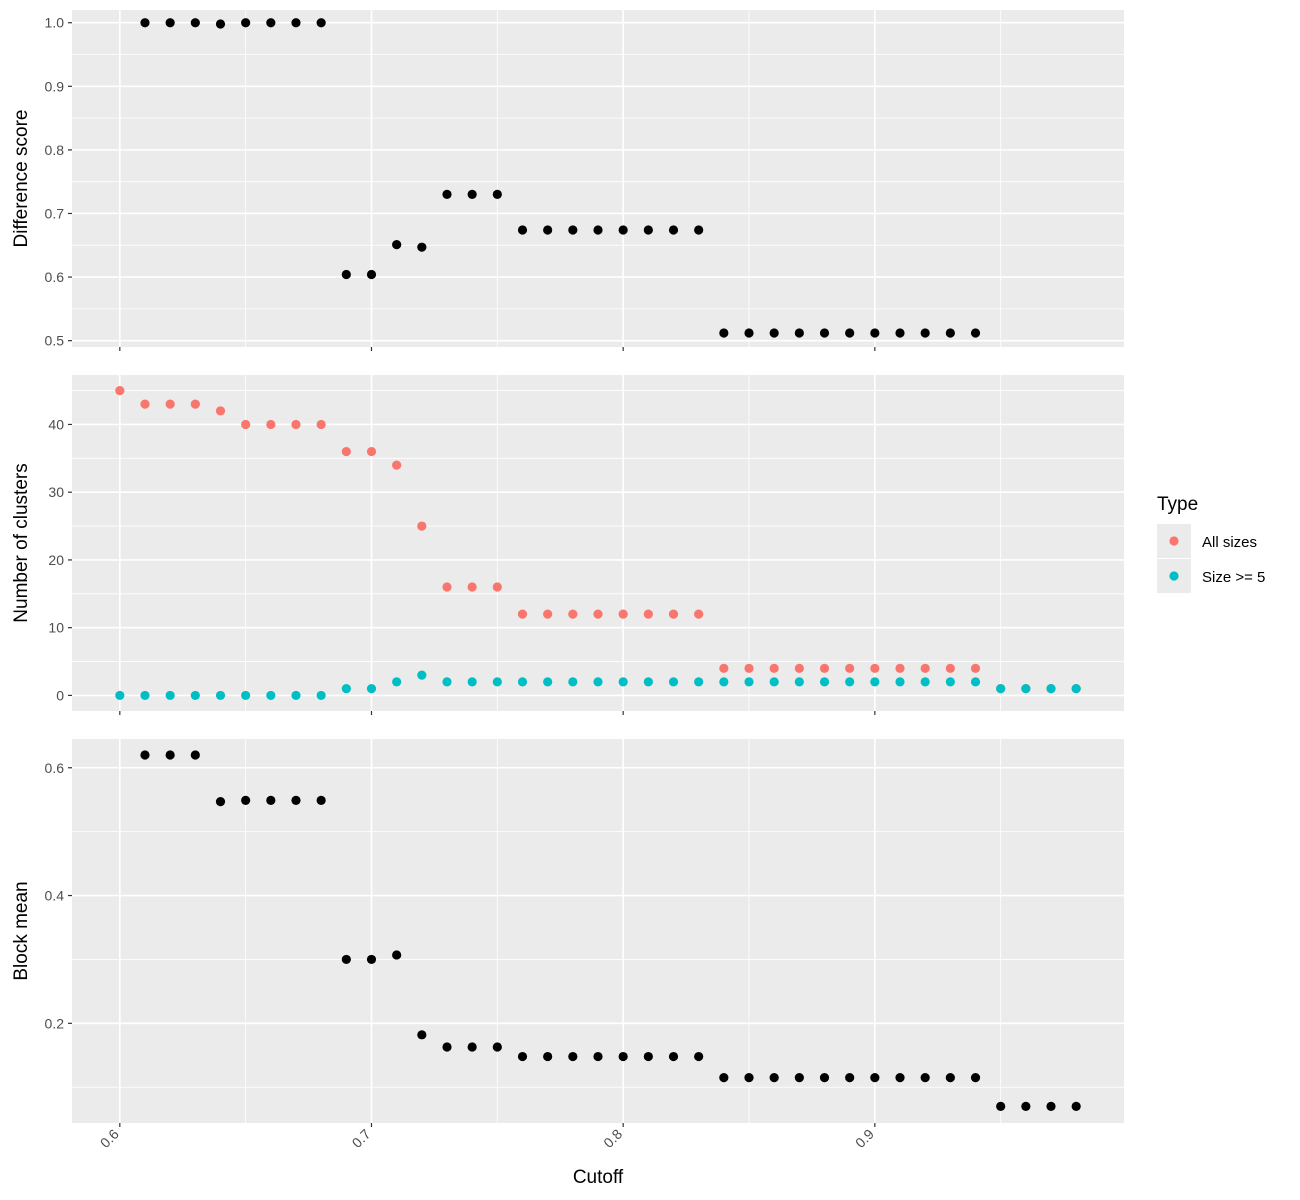 This screenshot has width=1300, height=1200. What do you see at coordinates (55, 150) in the screenshot?
I see `y-tick-label: 0.8` at bounding box center [55, 150].